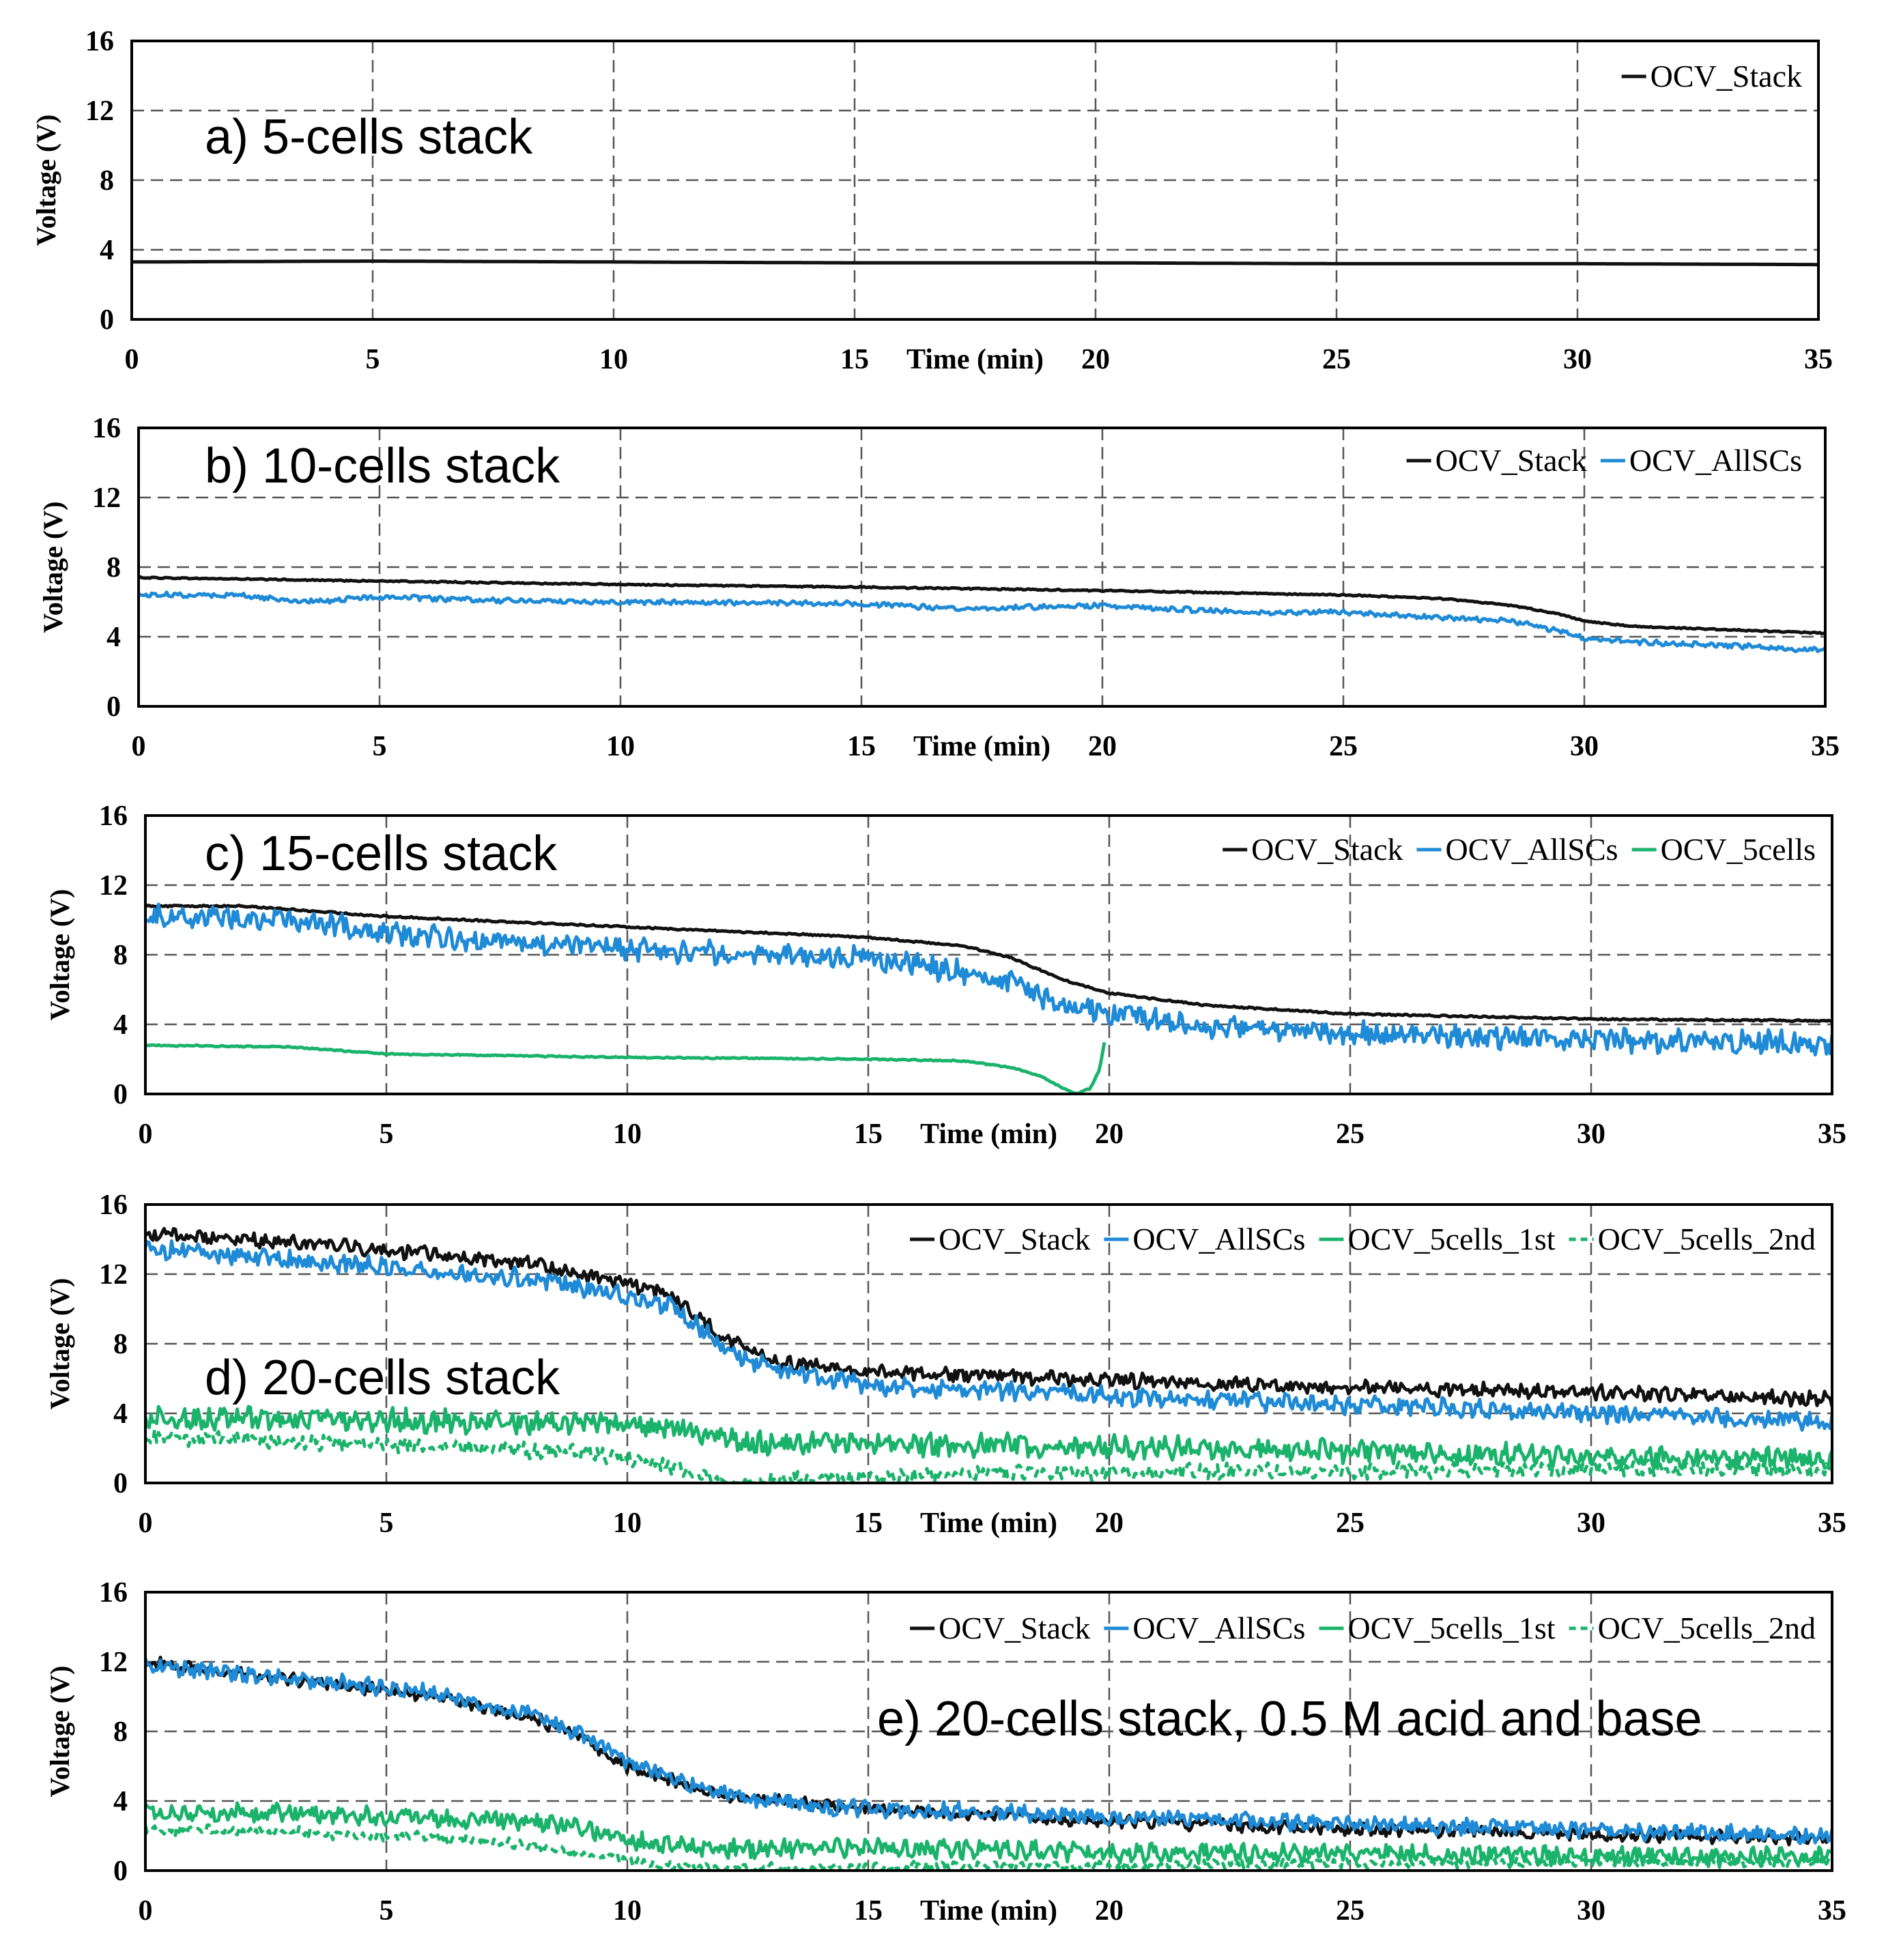 The width and height of the screenshot is (1886, 1960). I want to click on legend: OCV_Stack OCV_AllSCs, so click(1604, 460).